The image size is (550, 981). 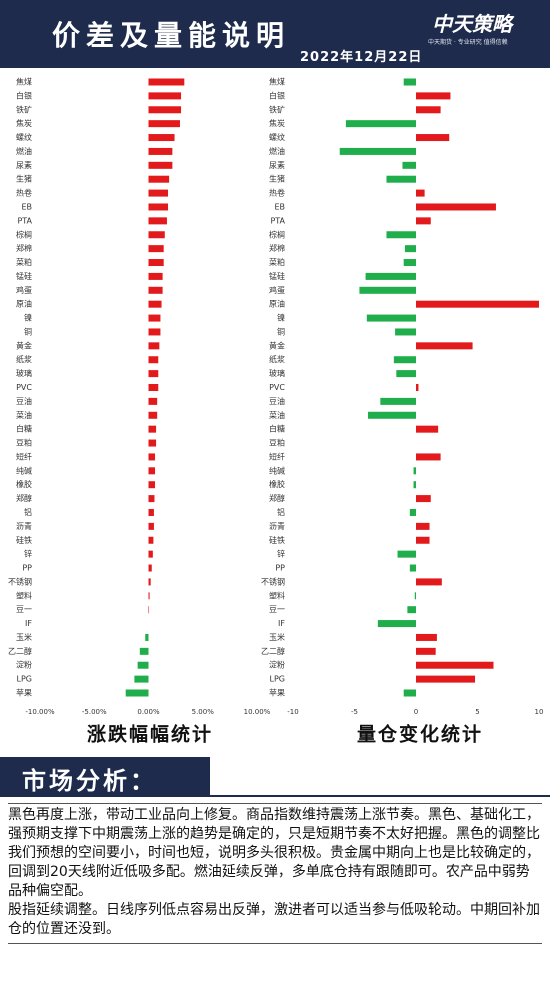 What do you see at coordinates (40, 712) in the screenshot?
I see `x-tick-label: -10.00%` at bounding box center [40, 712].